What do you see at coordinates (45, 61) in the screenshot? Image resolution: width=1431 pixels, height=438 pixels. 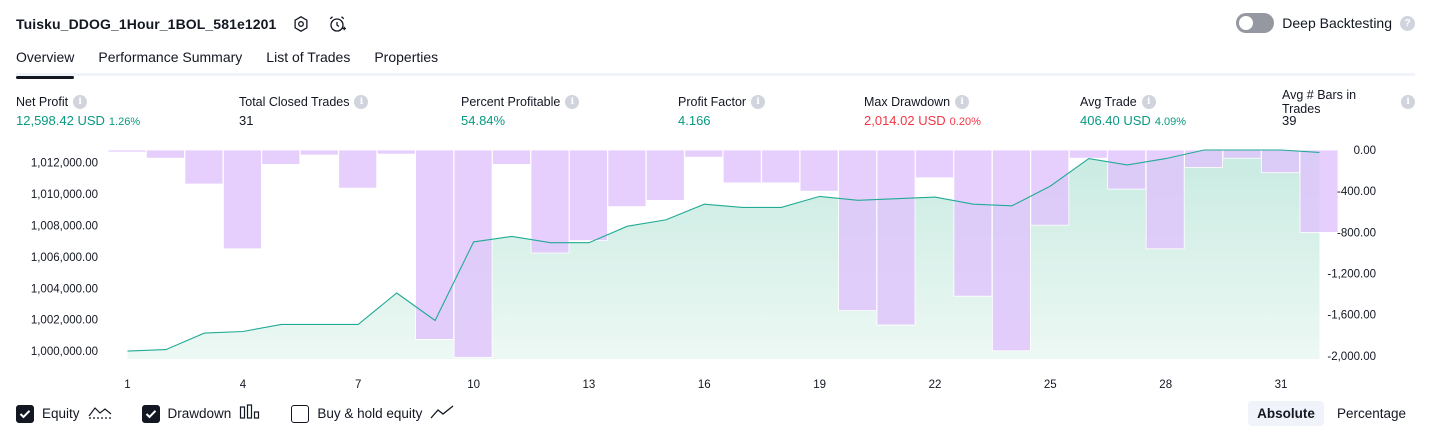 I see `tab-overview: Overview` at bounding box center [45, 61].